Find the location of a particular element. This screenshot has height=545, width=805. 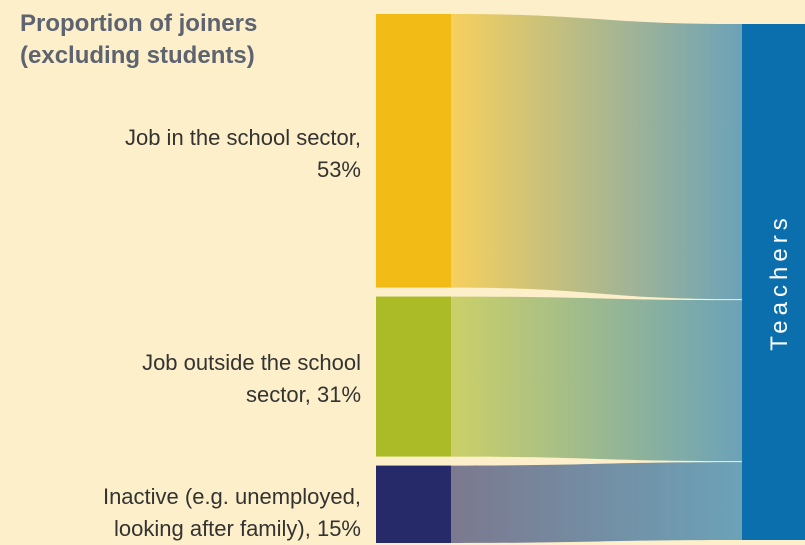

source-label-outside-sector-line-1: Job outside the school is located at coordinates (251, 362).